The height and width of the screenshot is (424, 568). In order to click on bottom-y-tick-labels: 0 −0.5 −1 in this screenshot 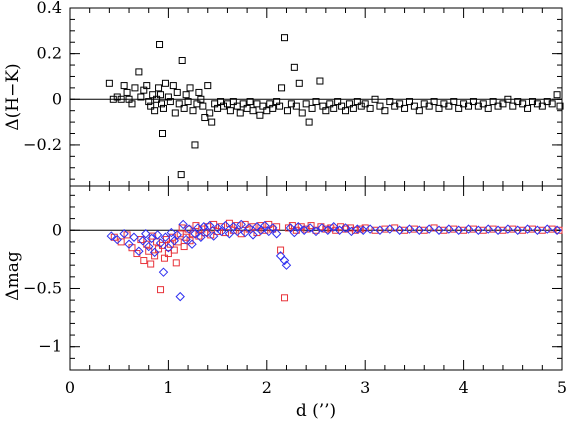, I will do `click(42, 287)`.